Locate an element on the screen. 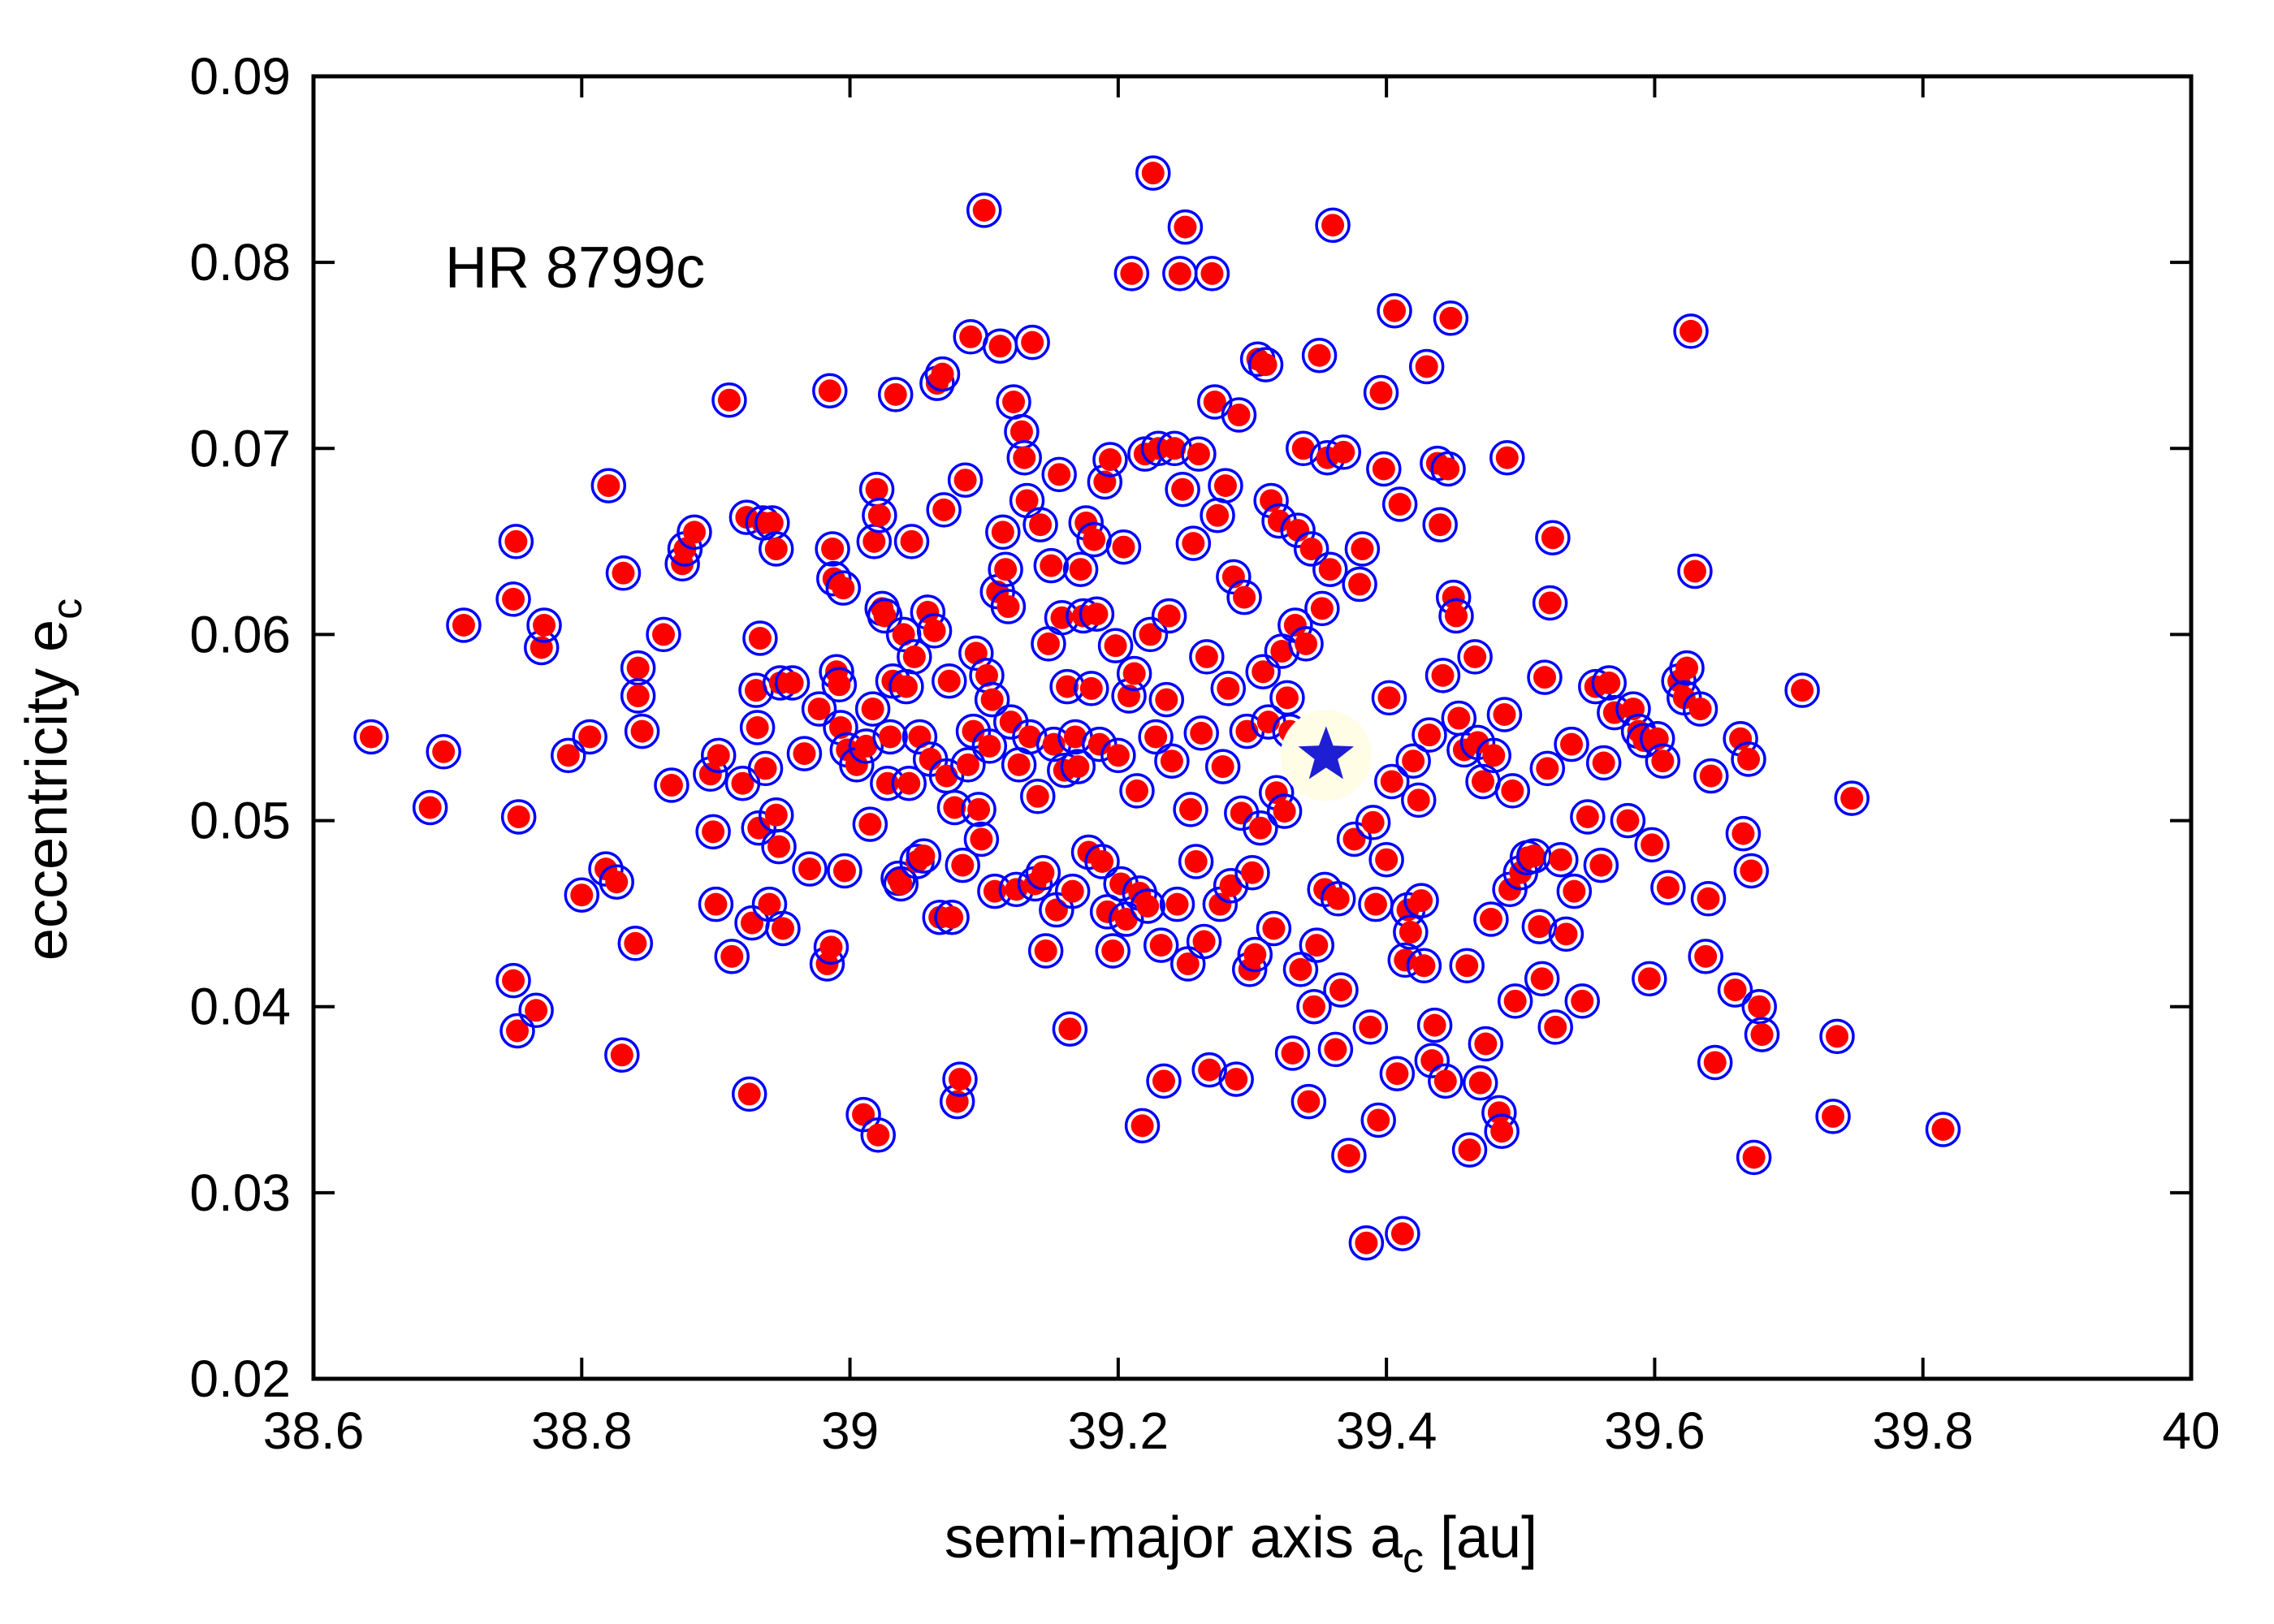  x-tick-label: 39 is located at coordinates (850, 1431).